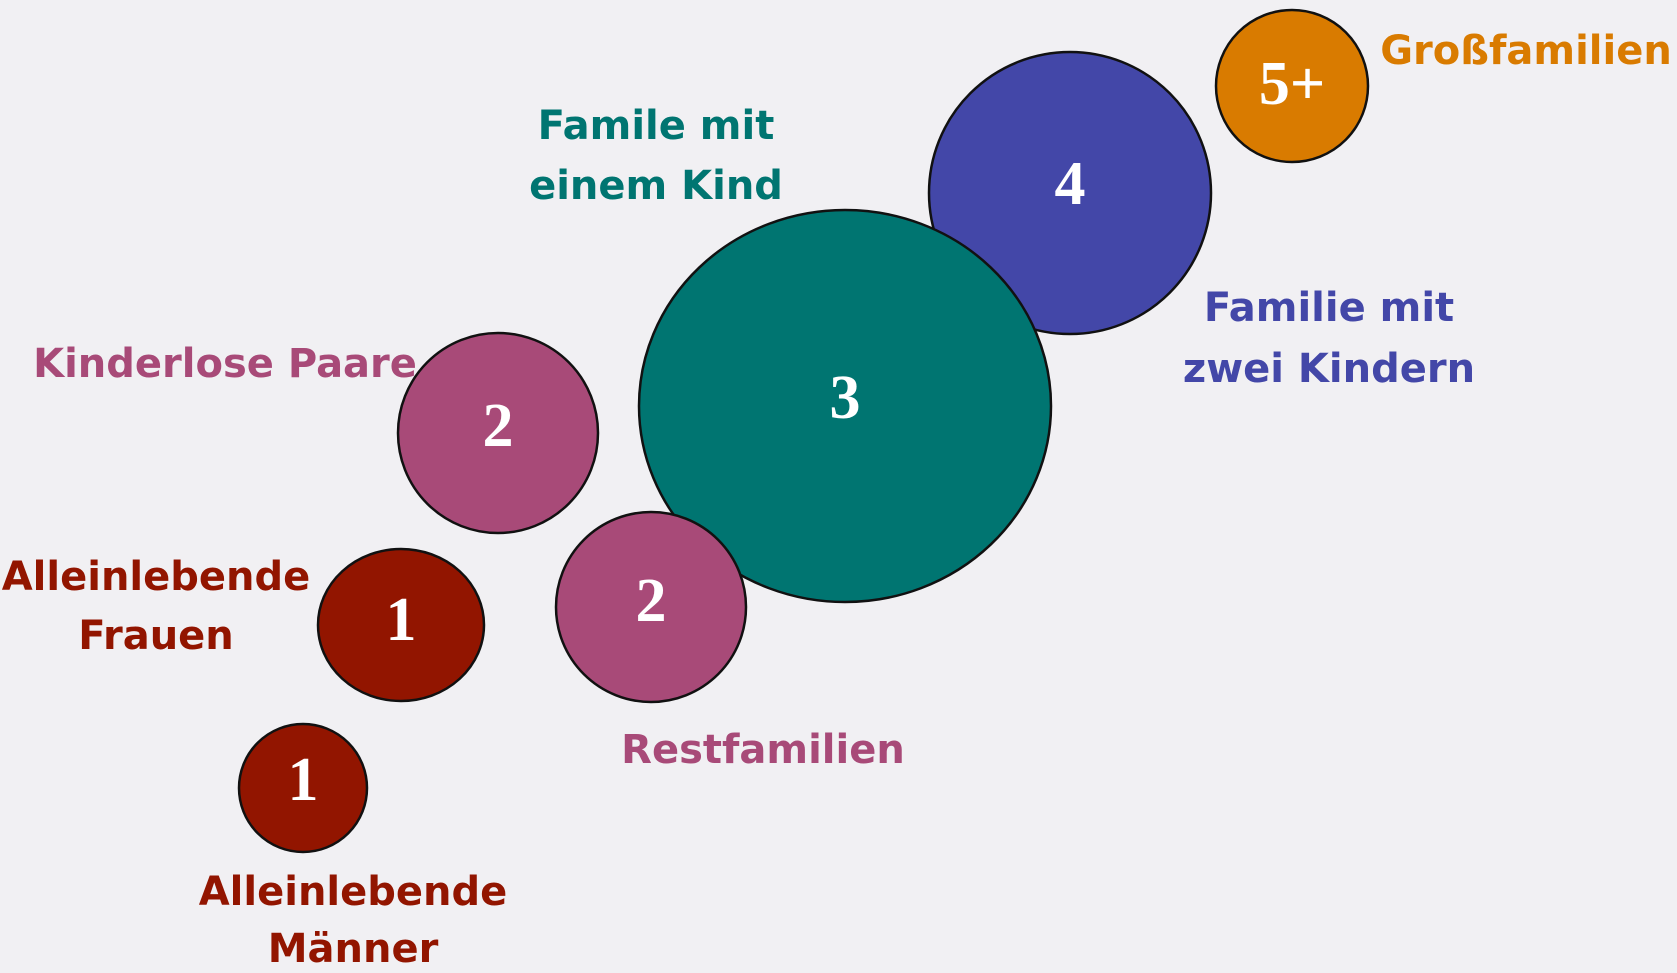 This screenshot has height=973, width=1677. I want to click on bubble-label: Großfamilien, so click(1526, 51).